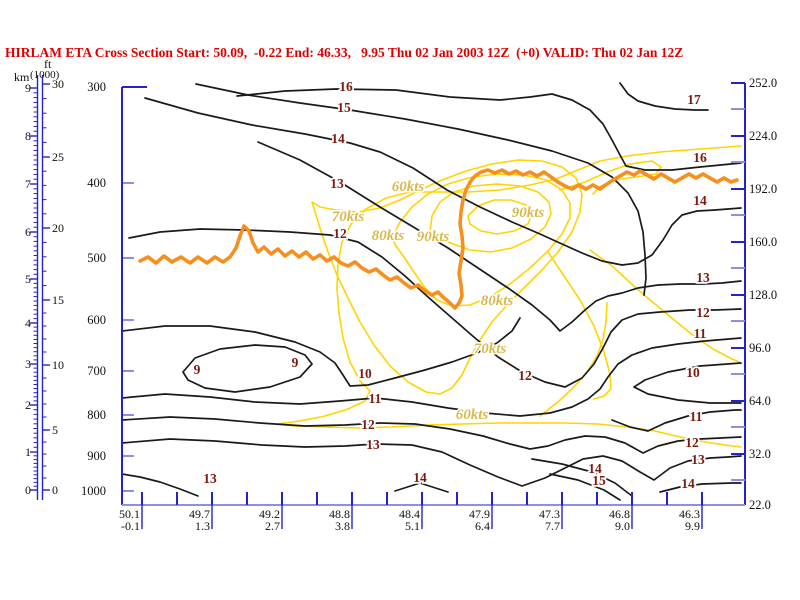 The height and width of the screenshot is (600, 800). Describe the element at coordinates (48, 64) in the screenshot. I see `svg-text: ft` at that location.